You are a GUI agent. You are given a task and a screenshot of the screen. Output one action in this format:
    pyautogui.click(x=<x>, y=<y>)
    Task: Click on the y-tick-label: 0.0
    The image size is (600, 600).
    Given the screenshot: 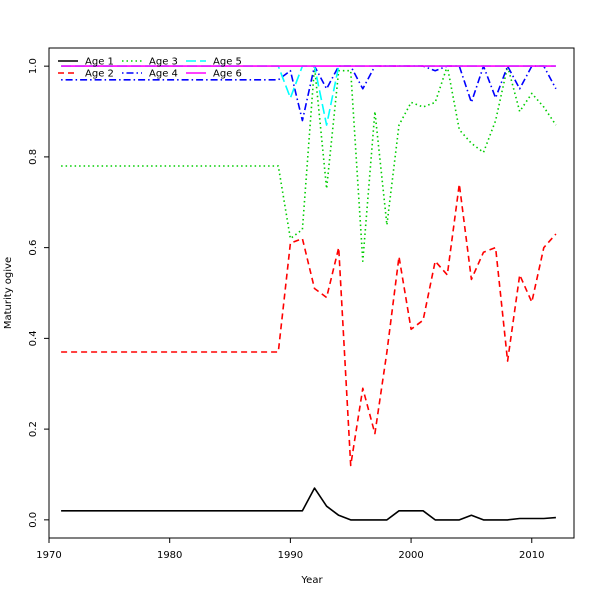 What is the action you would take?
    pyautogui.click(x=33, y=520)
    